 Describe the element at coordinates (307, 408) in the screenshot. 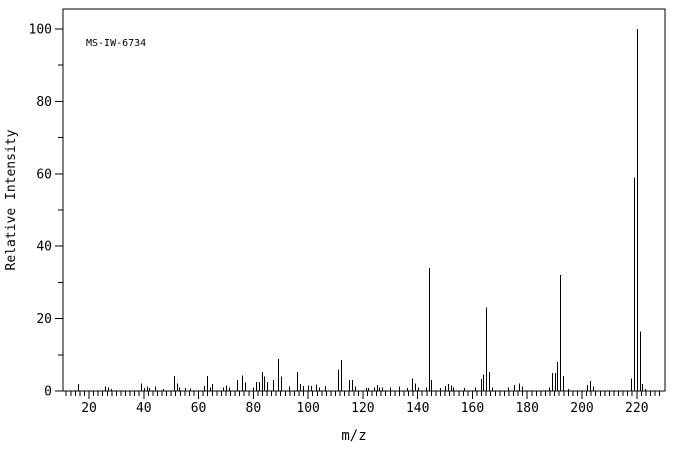

I see `x-tick-label: 100` at that location.